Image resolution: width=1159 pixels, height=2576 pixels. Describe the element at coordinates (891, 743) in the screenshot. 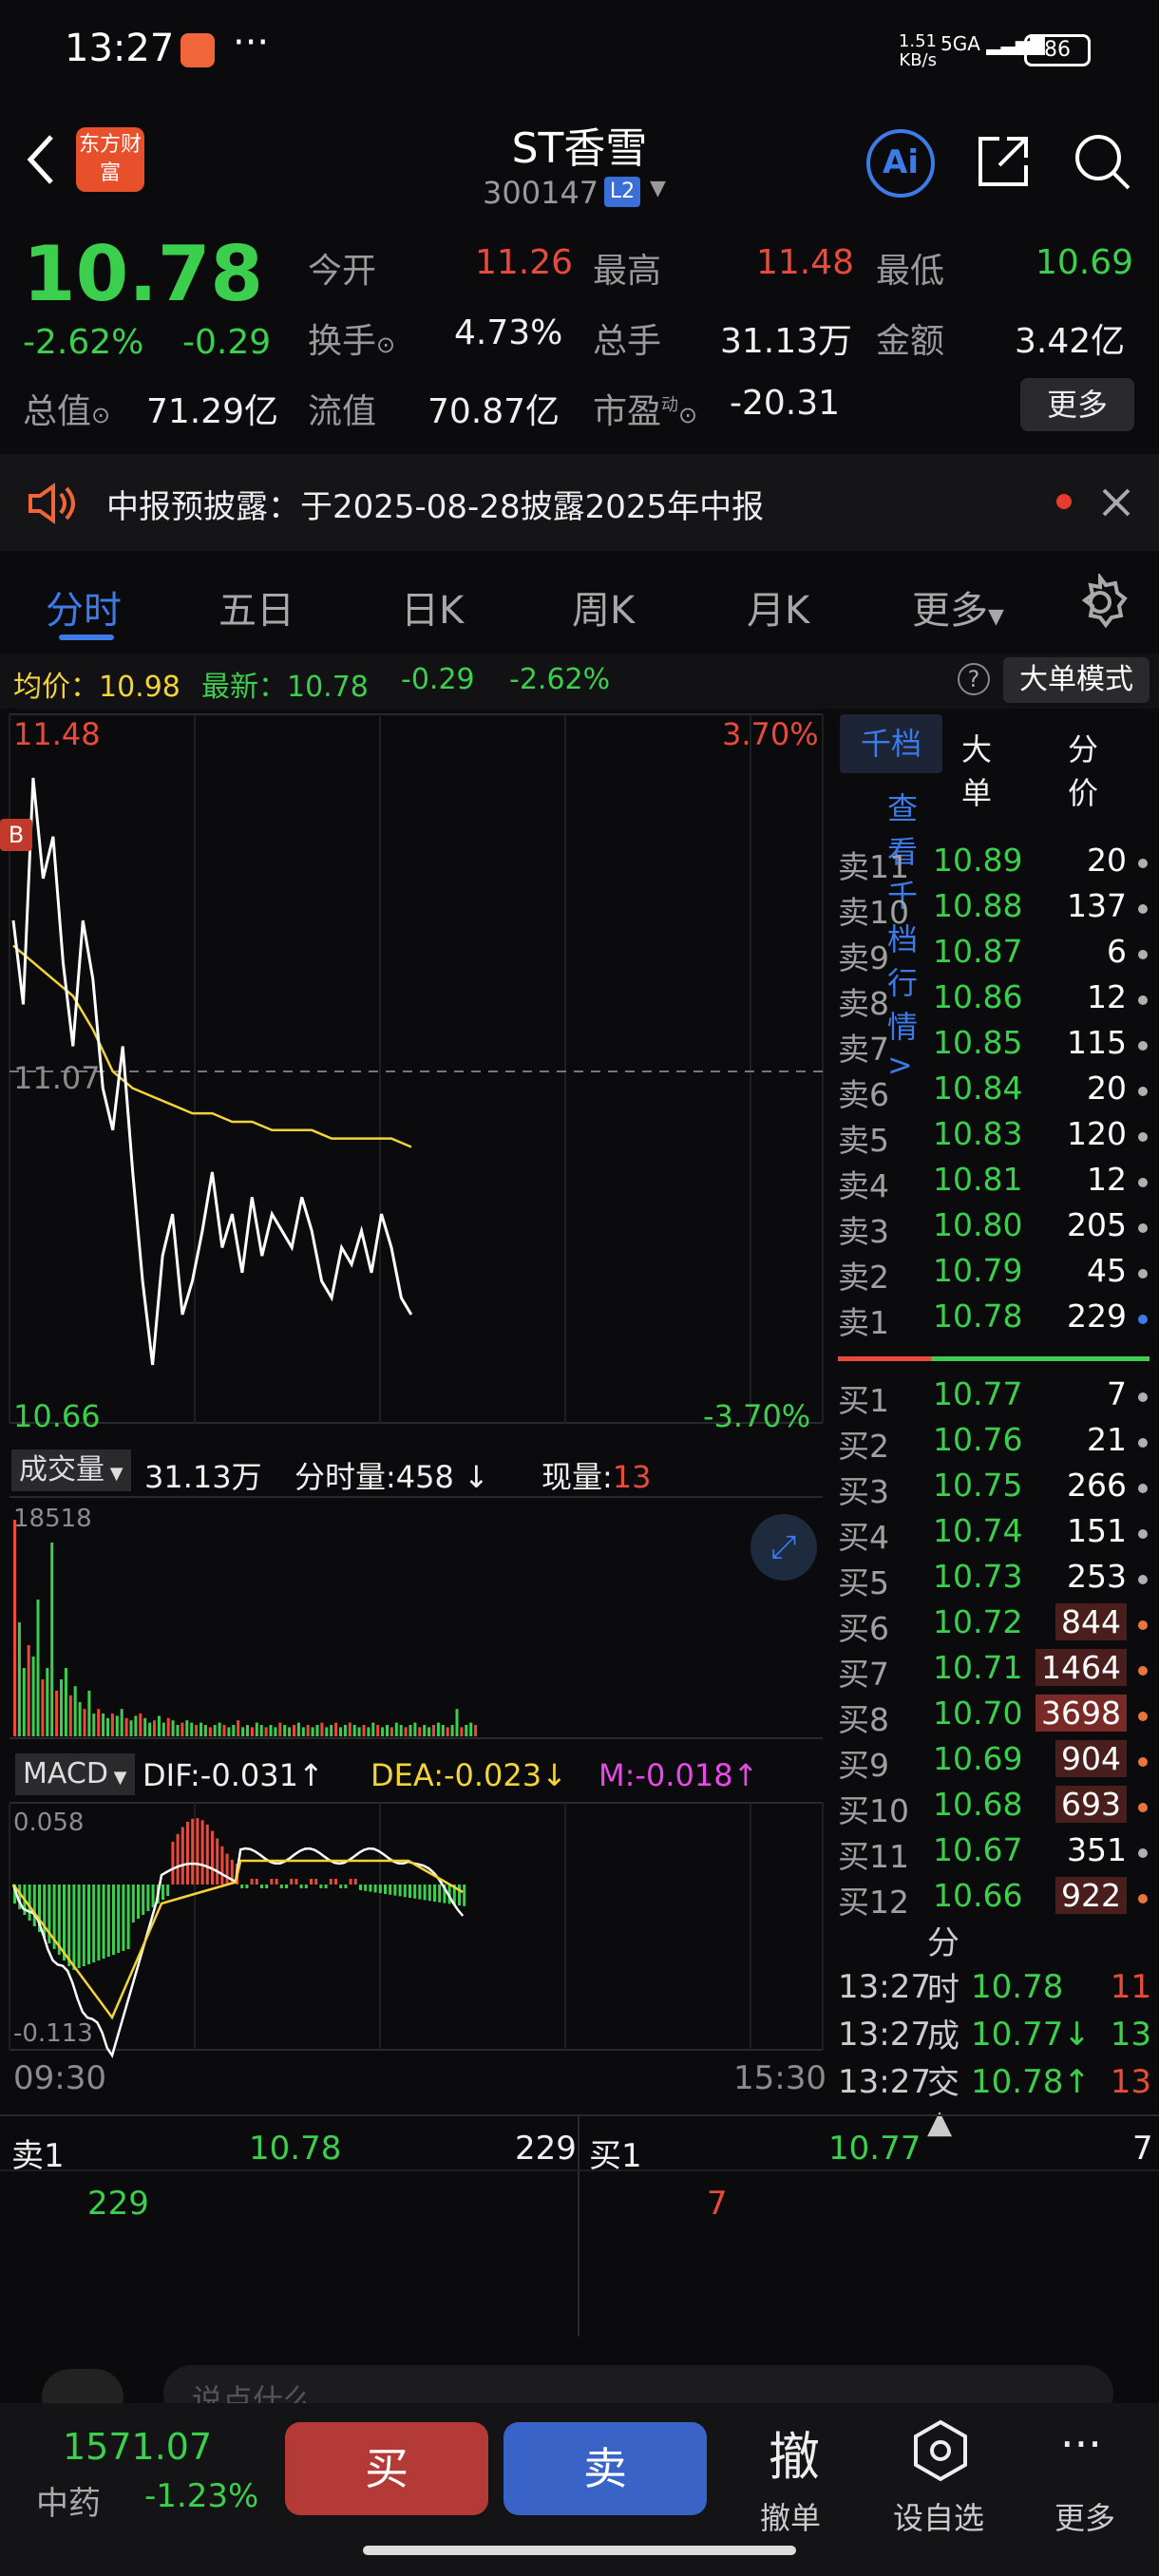

I see `tab-level-book: 千档` at that location.